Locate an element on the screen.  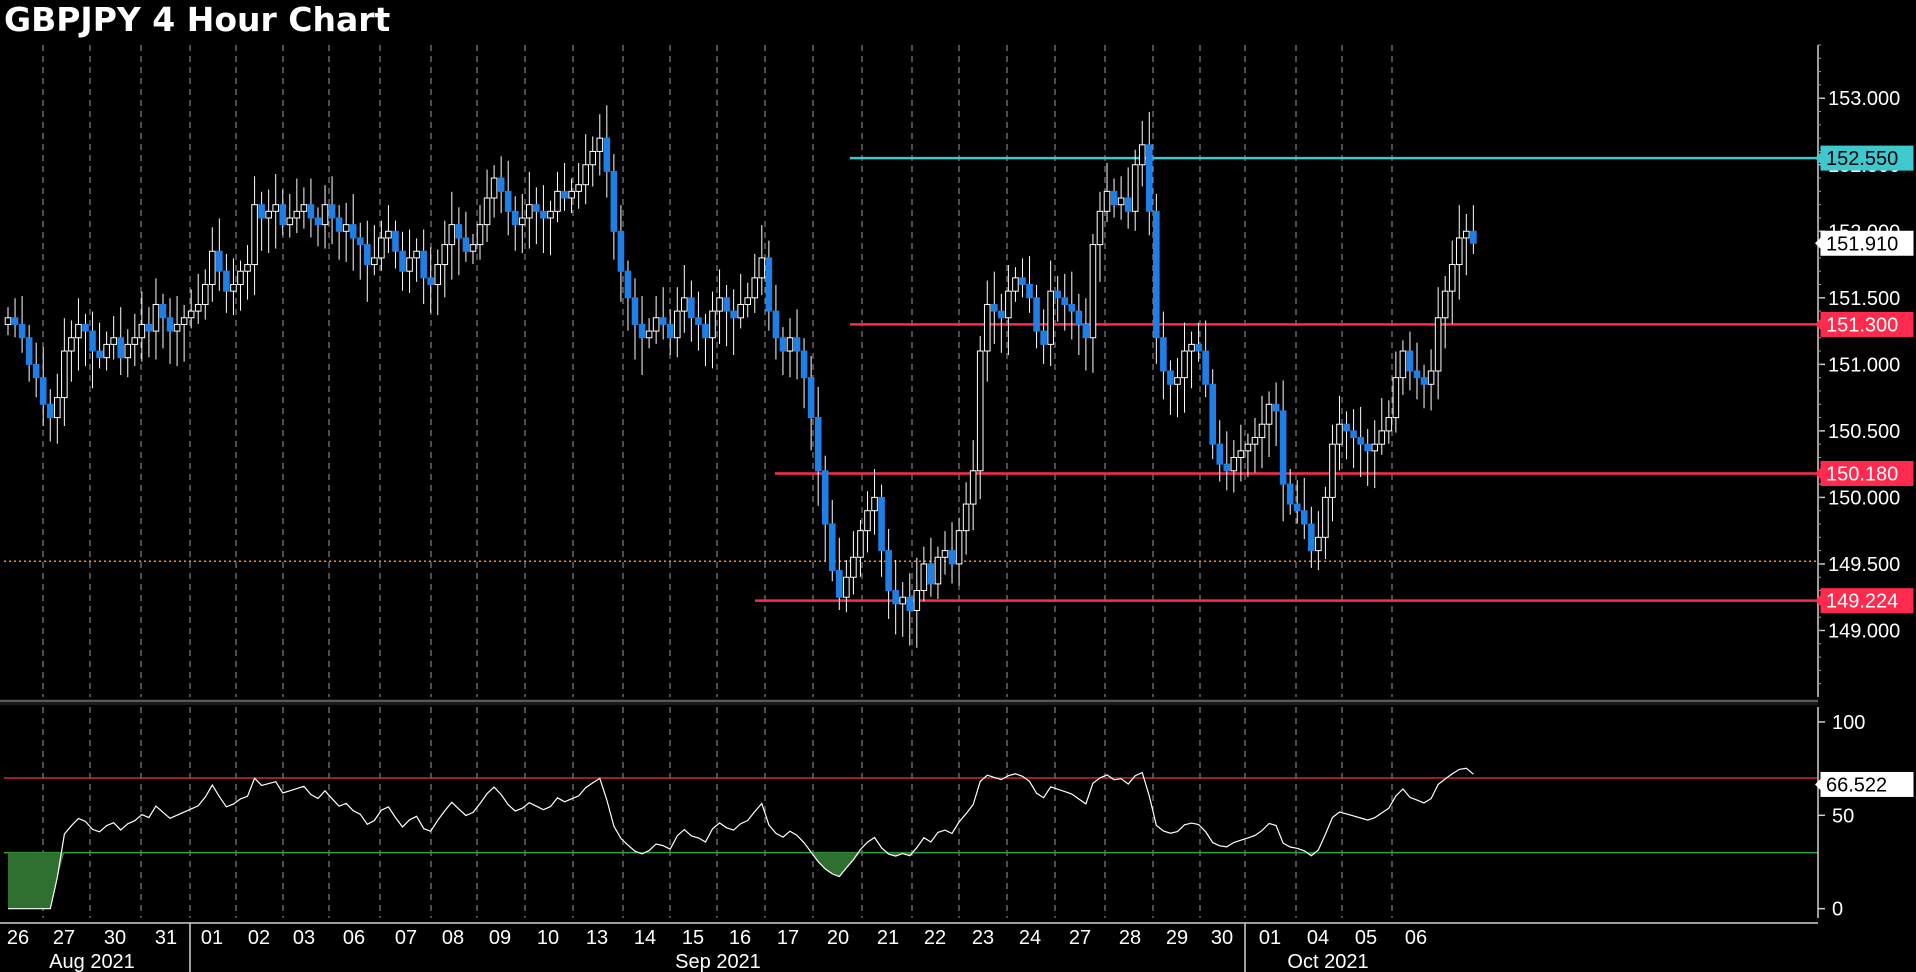
level-tag-bg is located at coordinates (1867, 158).